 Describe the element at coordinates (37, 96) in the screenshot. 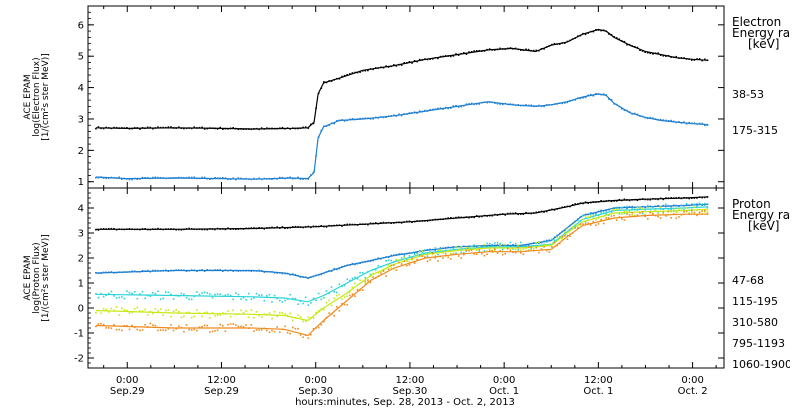

I see `electron-ylabel-line-2: log(Electron Flux)` at that location.